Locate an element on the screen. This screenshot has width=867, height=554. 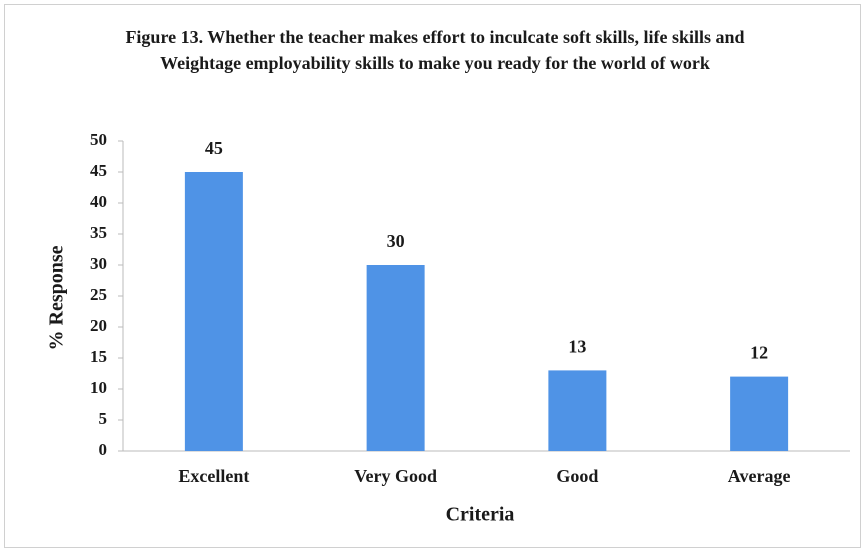
y-tick-label: 15 is located at coordinates (98, 356).